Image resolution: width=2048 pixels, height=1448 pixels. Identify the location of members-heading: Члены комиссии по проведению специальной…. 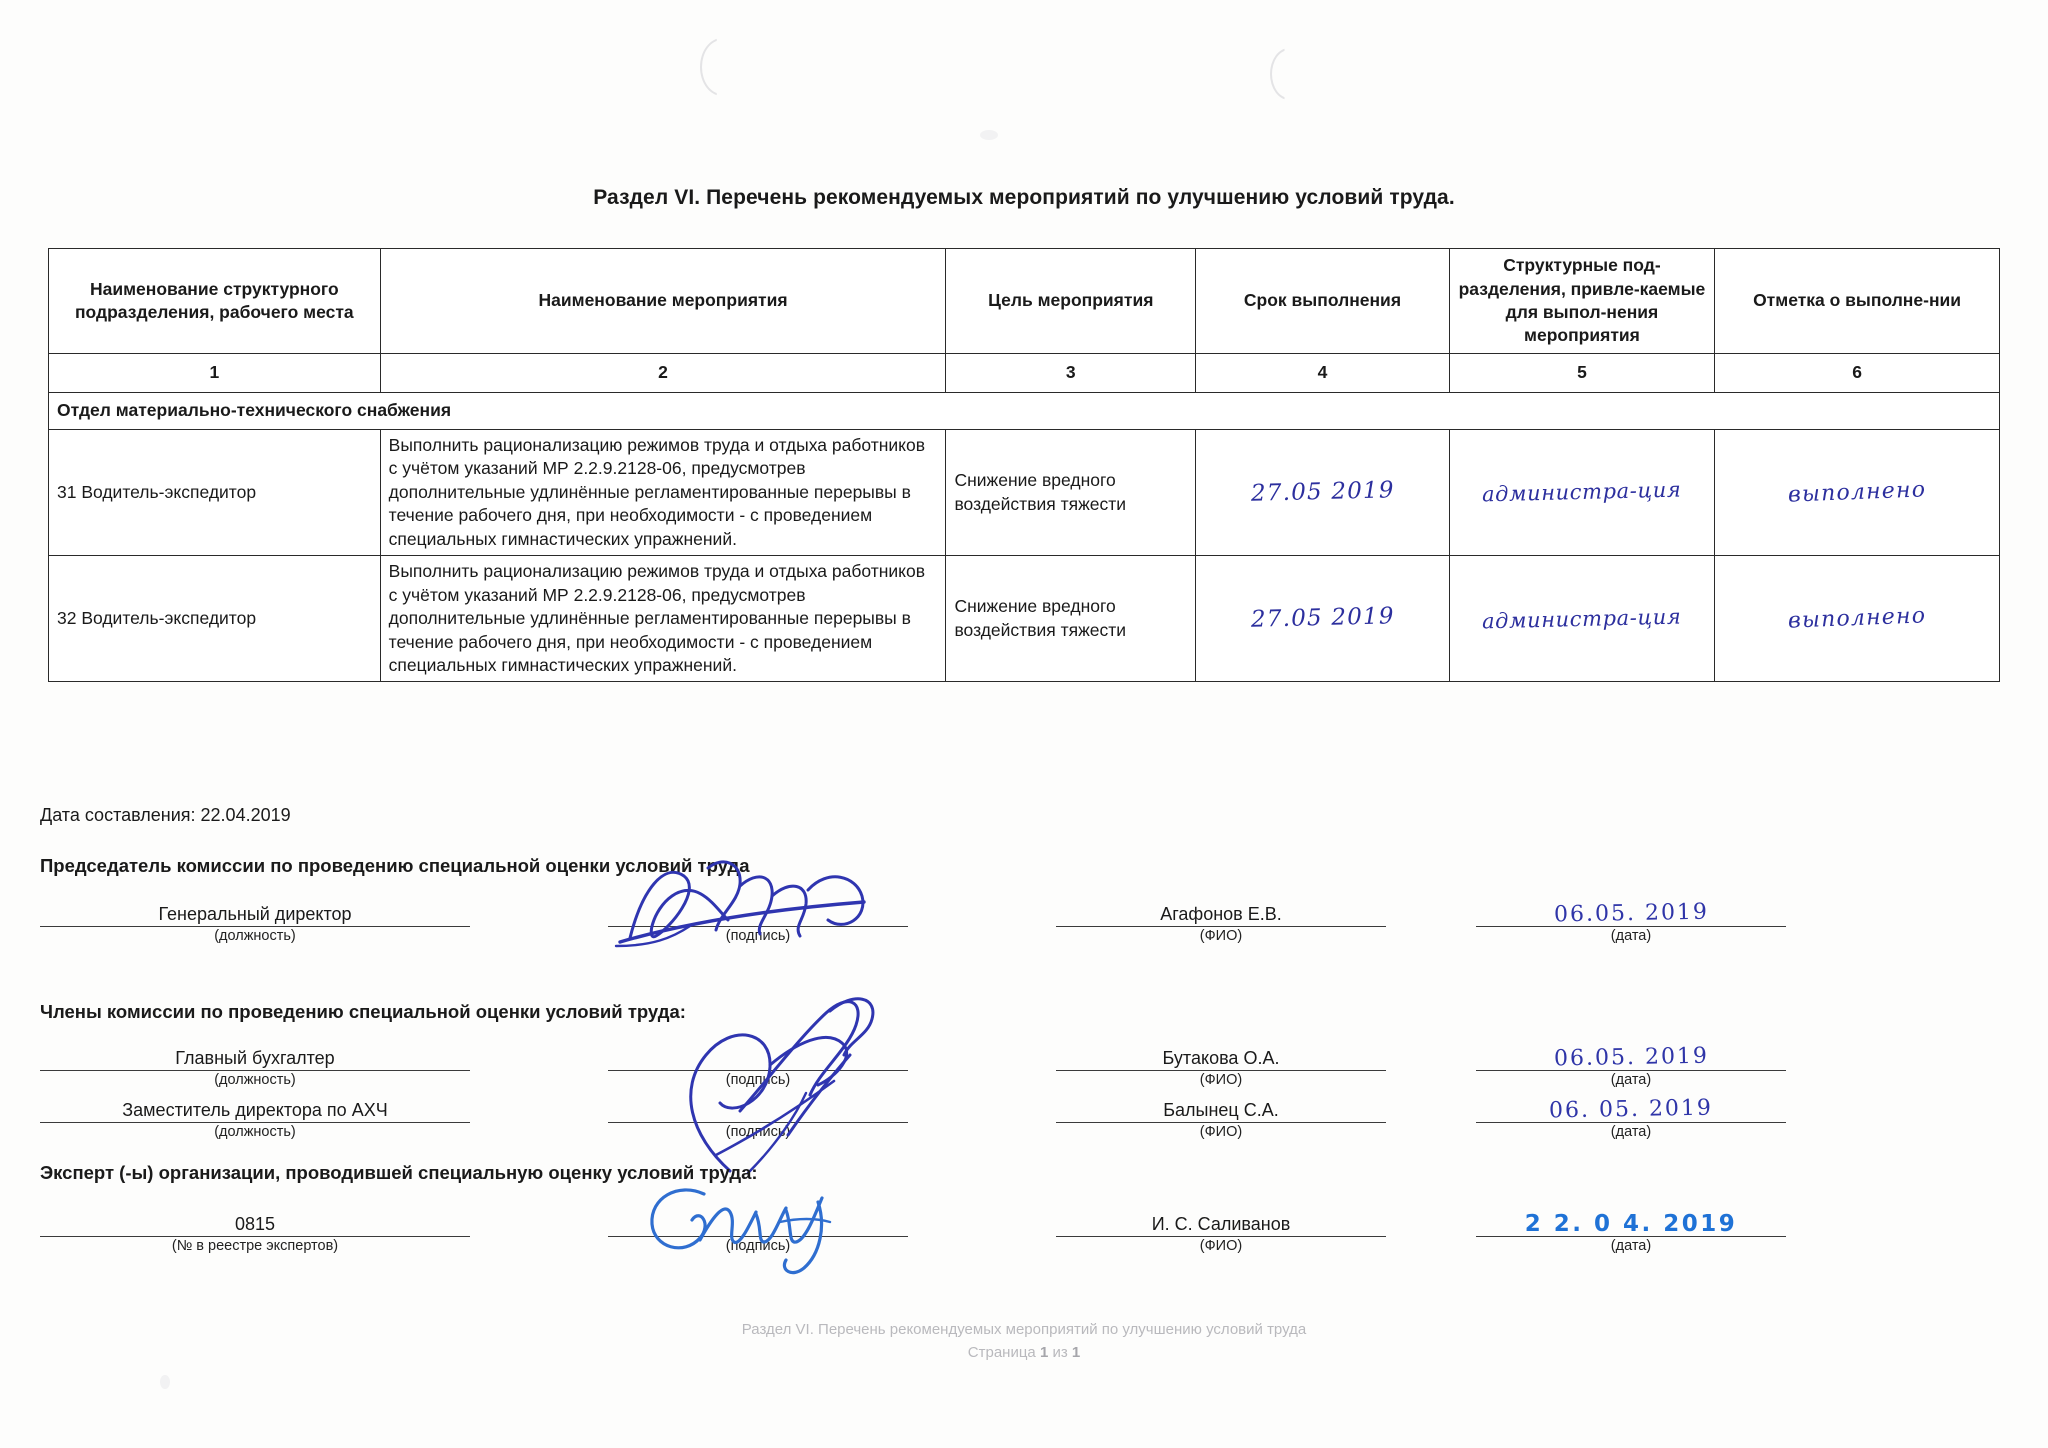
(363, 1011).